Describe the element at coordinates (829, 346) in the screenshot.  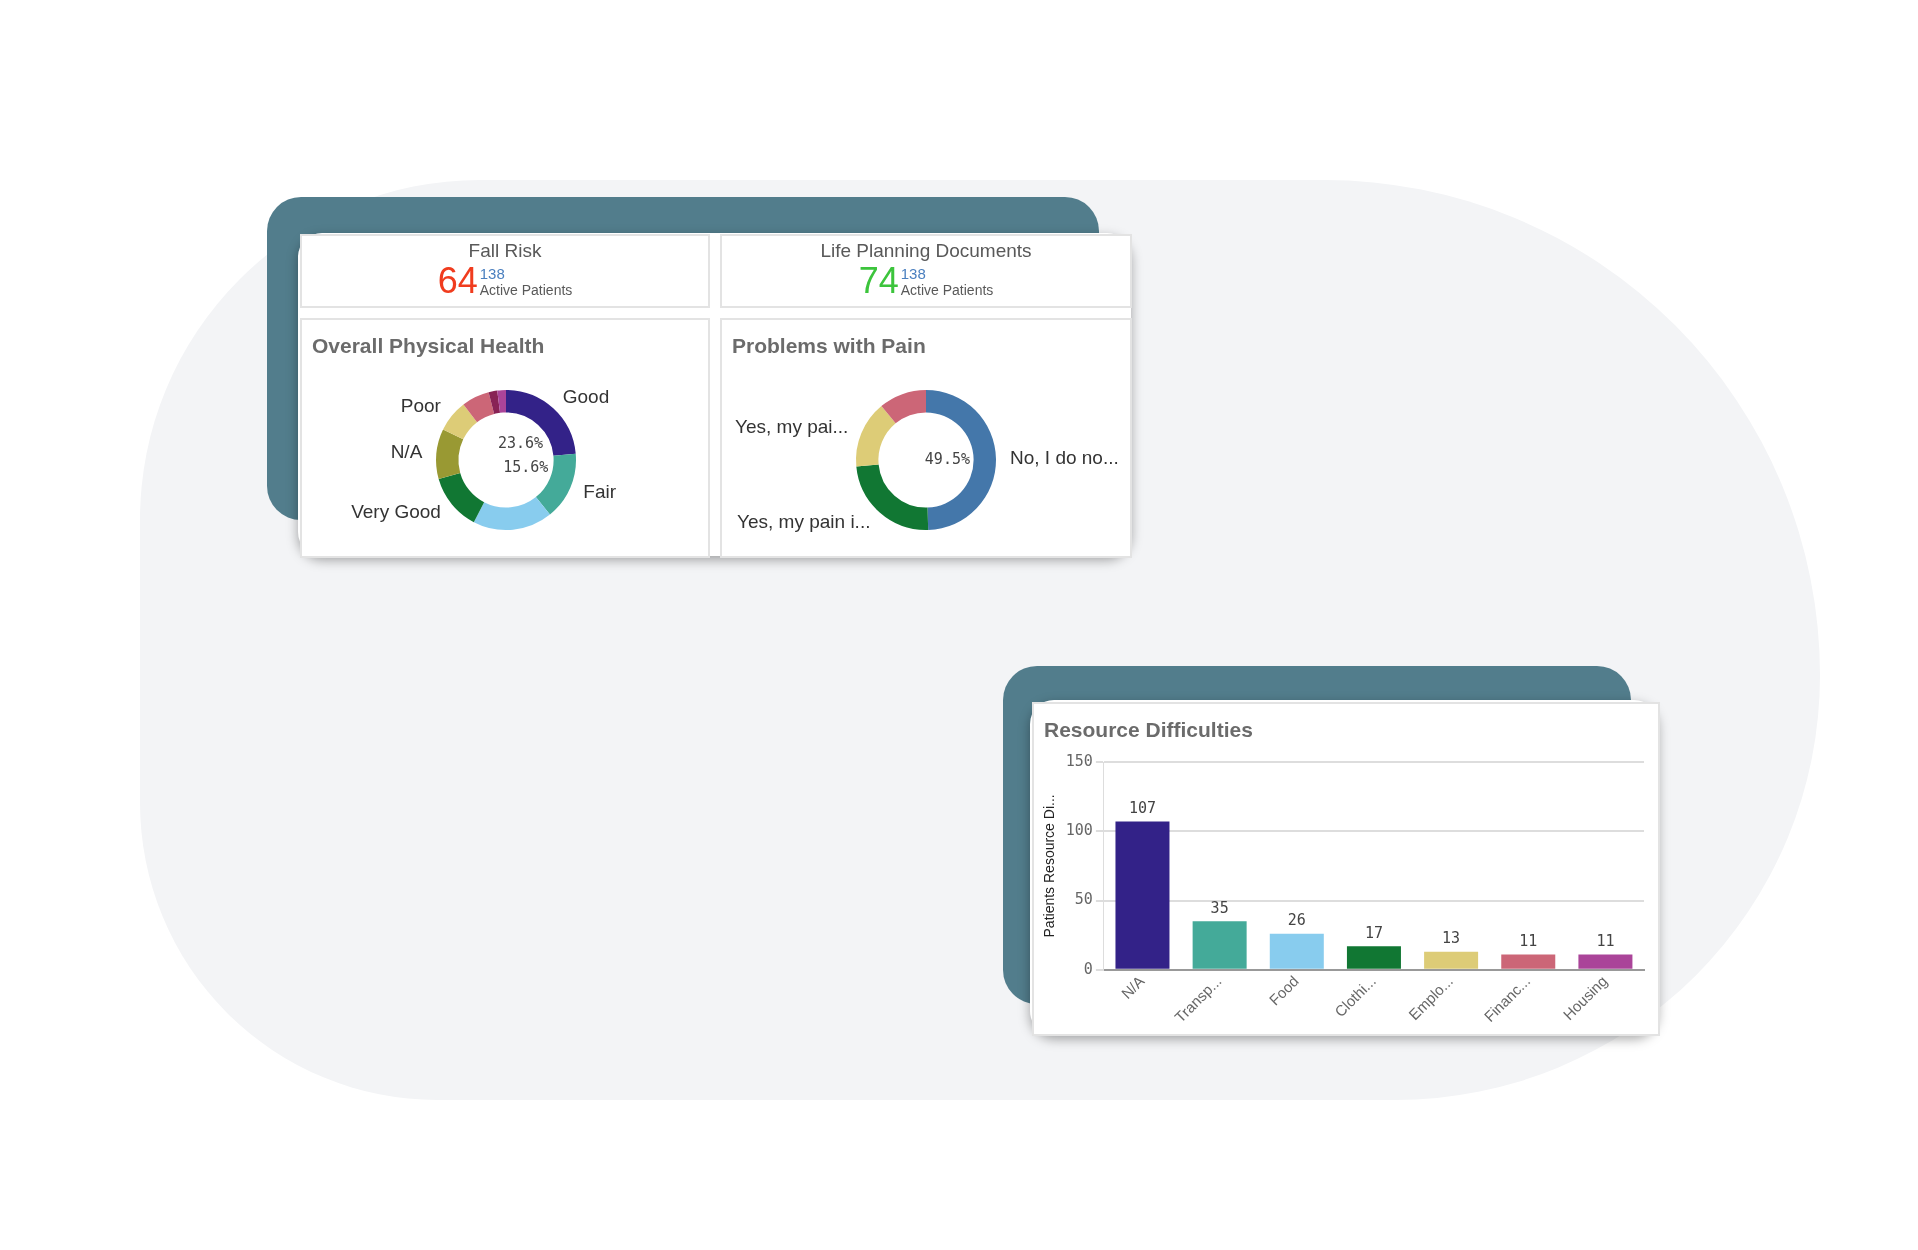
I see `chart-title: Problems with Pain` at that location.